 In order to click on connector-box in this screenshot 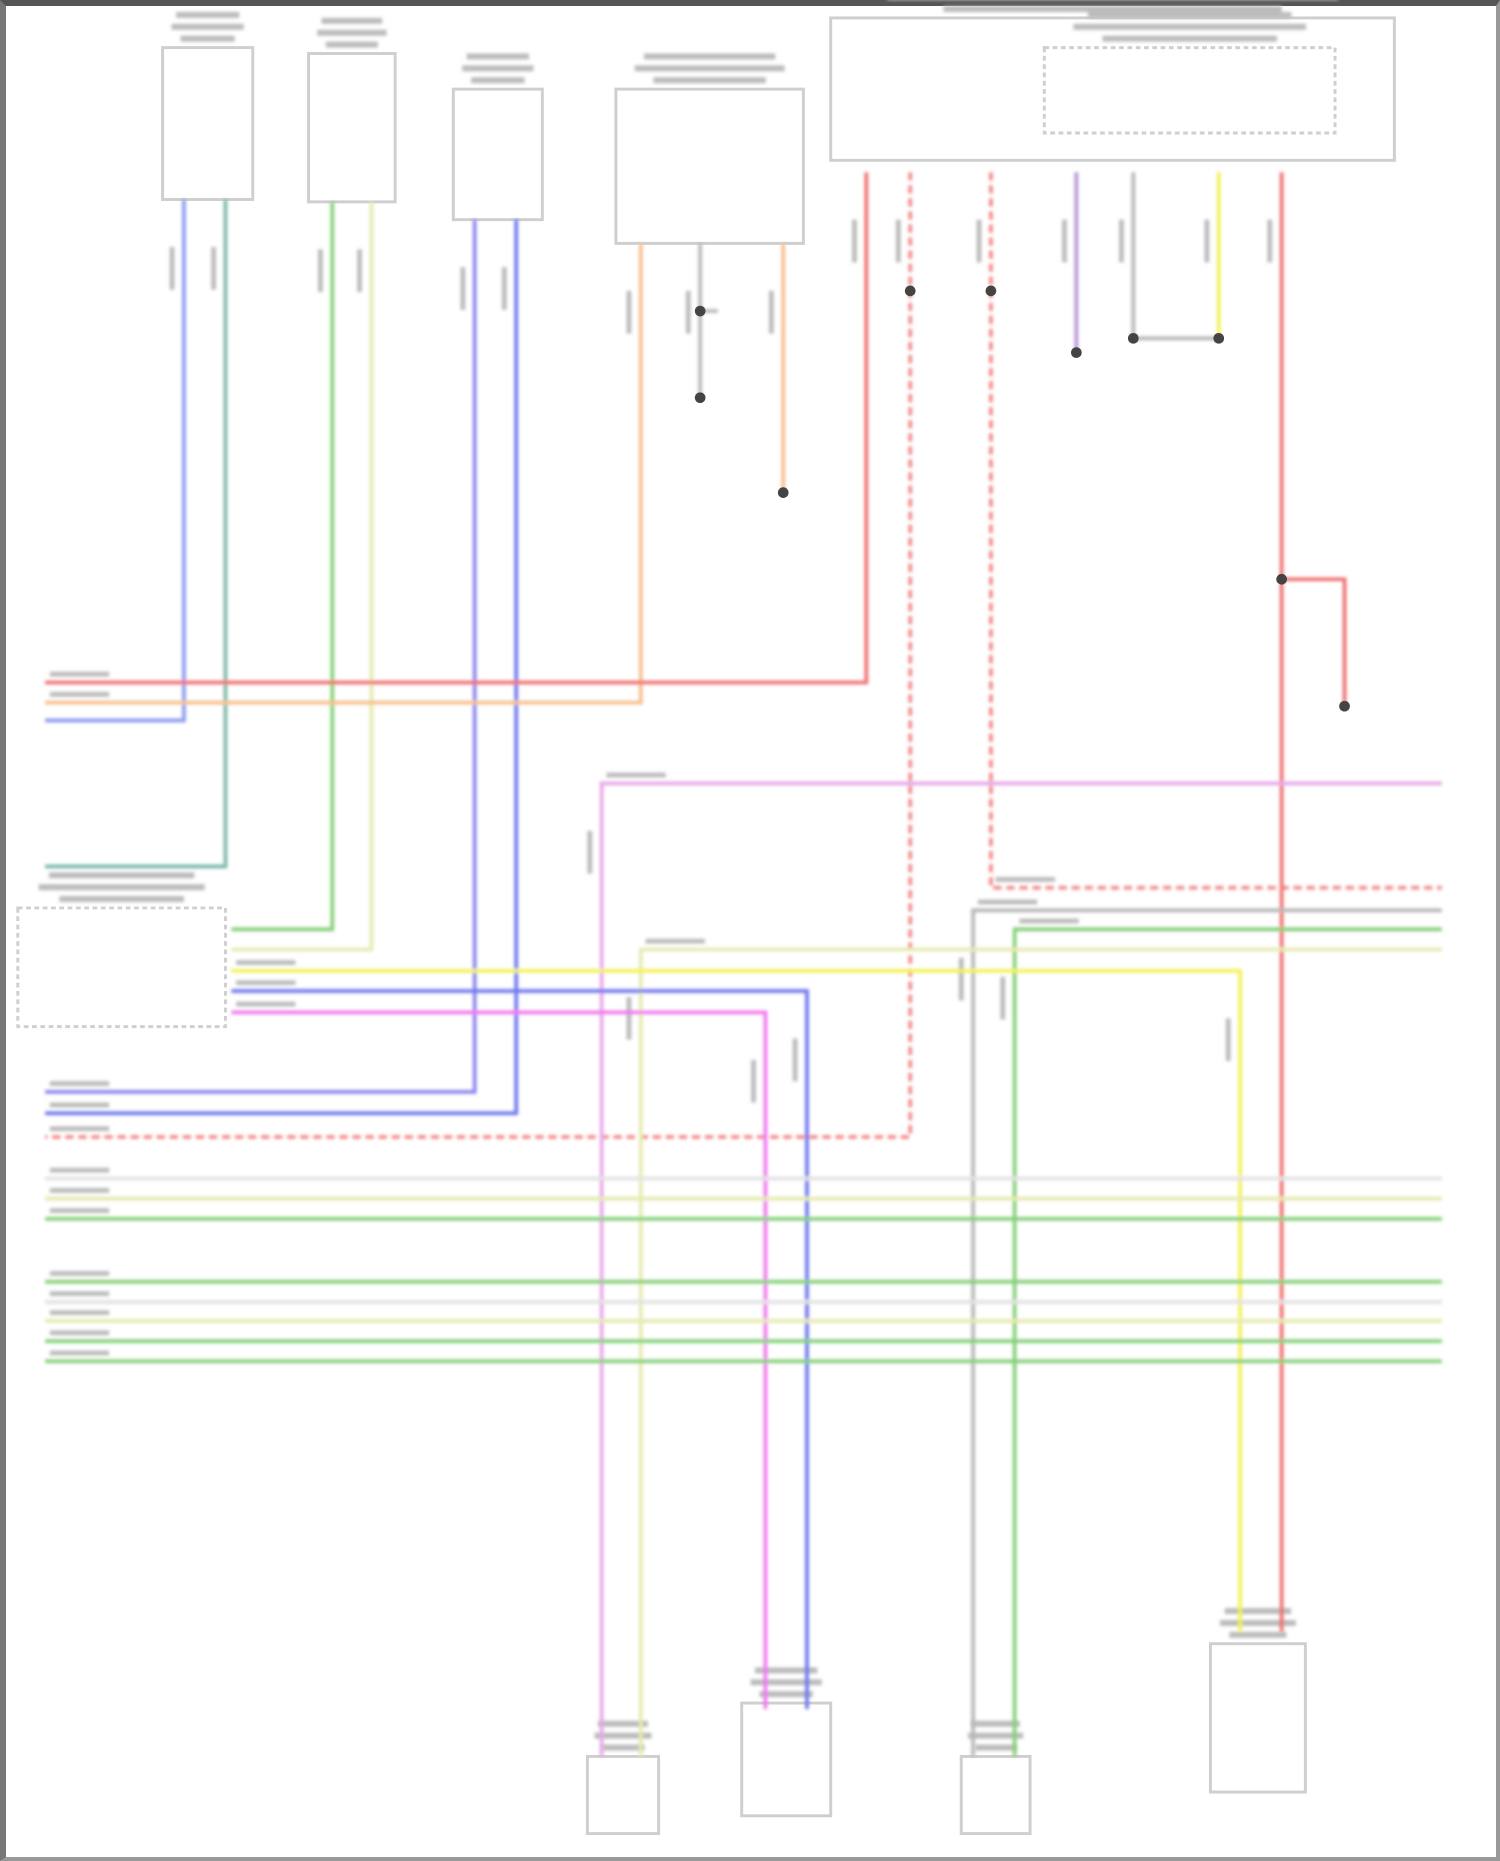, I will do `click(1257, 1718)`.